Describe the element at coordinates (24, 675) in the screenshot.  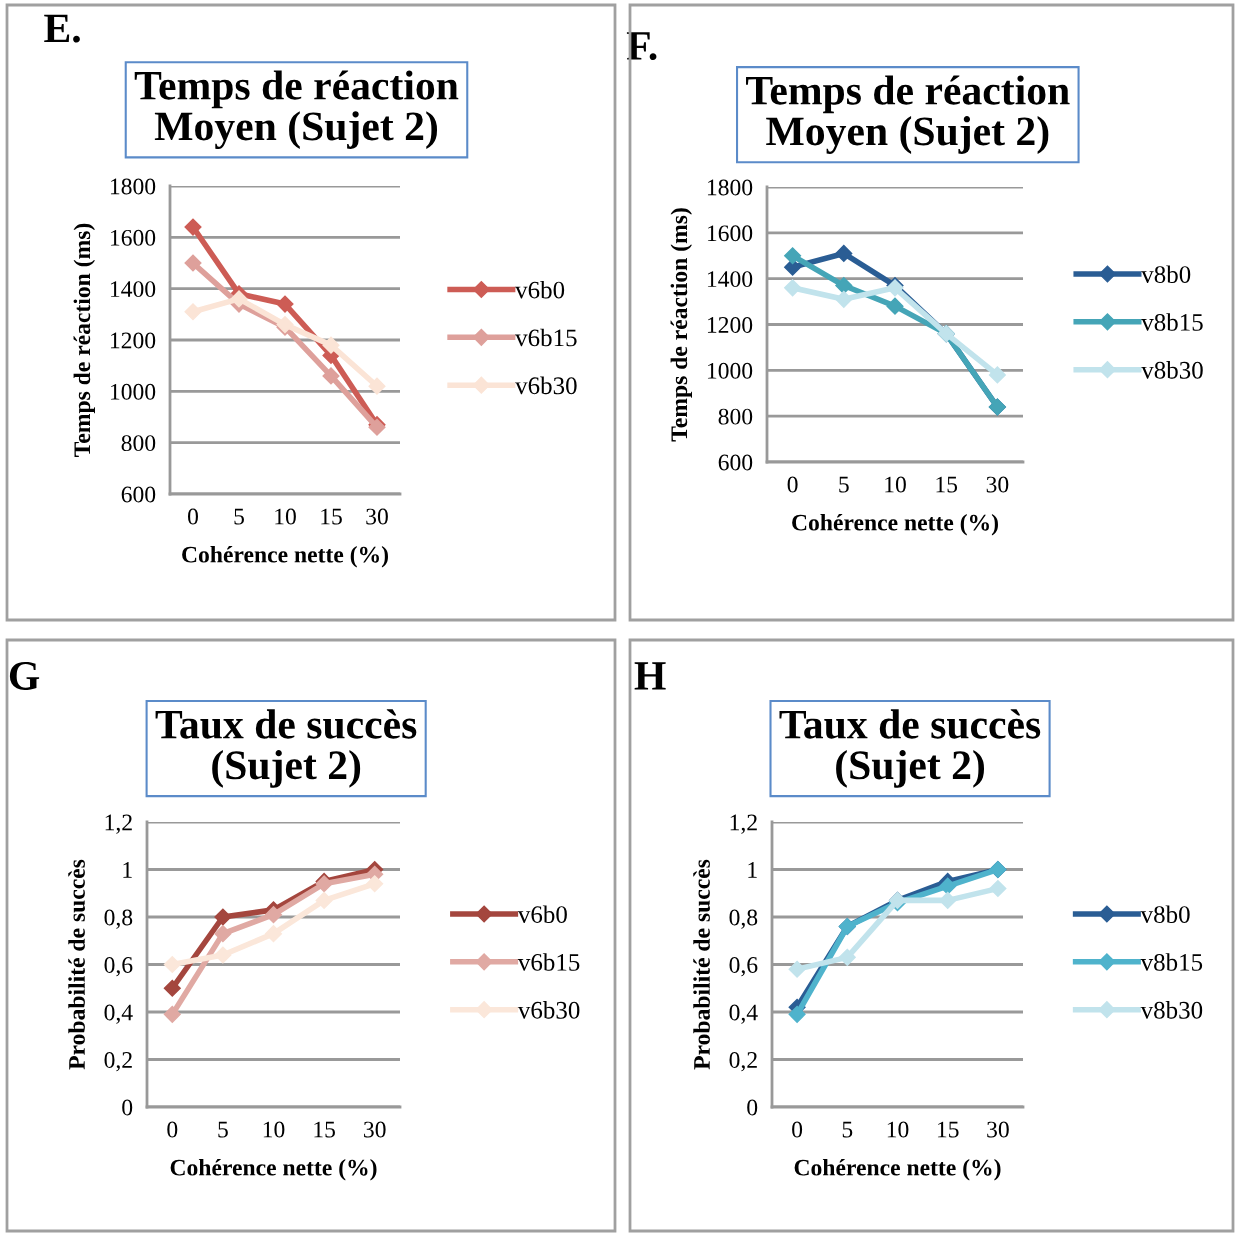
I see `text: G` at that location.